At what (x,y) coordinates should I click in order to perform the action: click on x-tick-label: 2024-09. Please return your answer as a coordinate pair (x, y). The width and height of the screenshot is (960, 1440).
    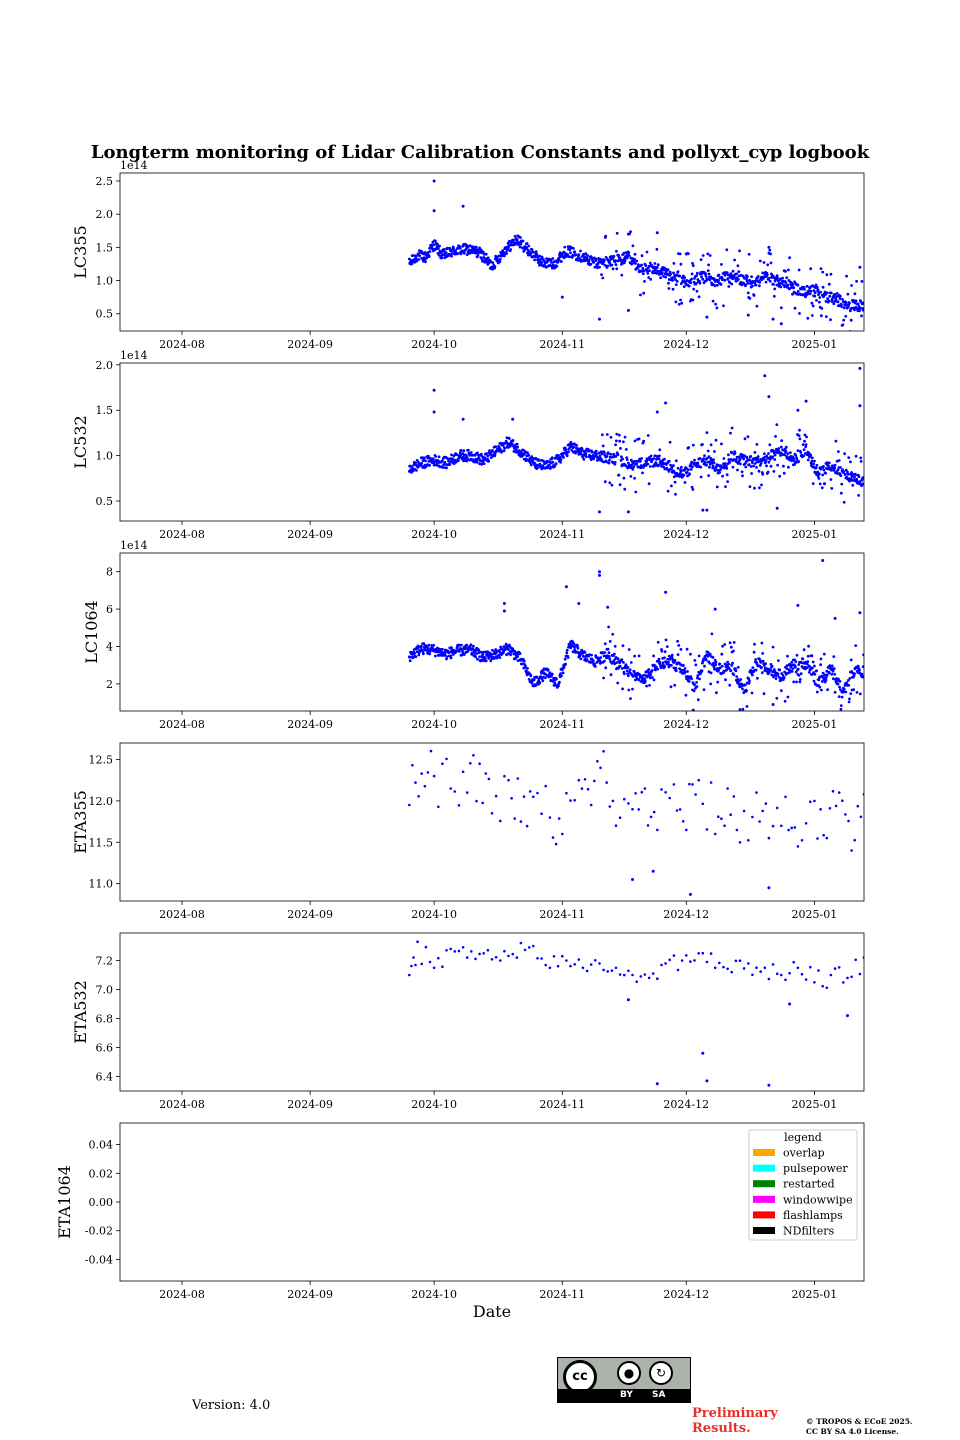
    Looking at the image, I should click on (310, 724).